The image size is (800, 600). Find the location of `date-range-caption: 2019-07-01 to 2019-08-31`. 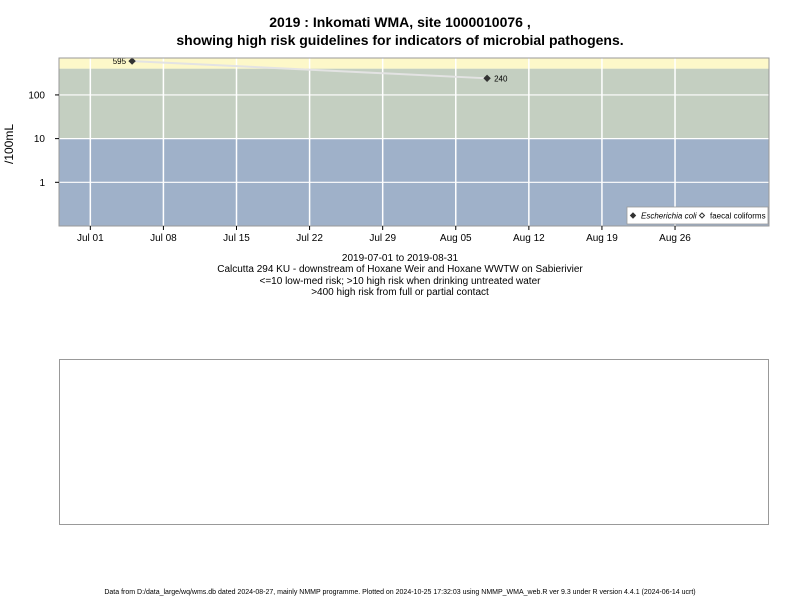

date-range-caption: 2019-07-01 to 2019-08-31 is located at coordinates (400, 258).